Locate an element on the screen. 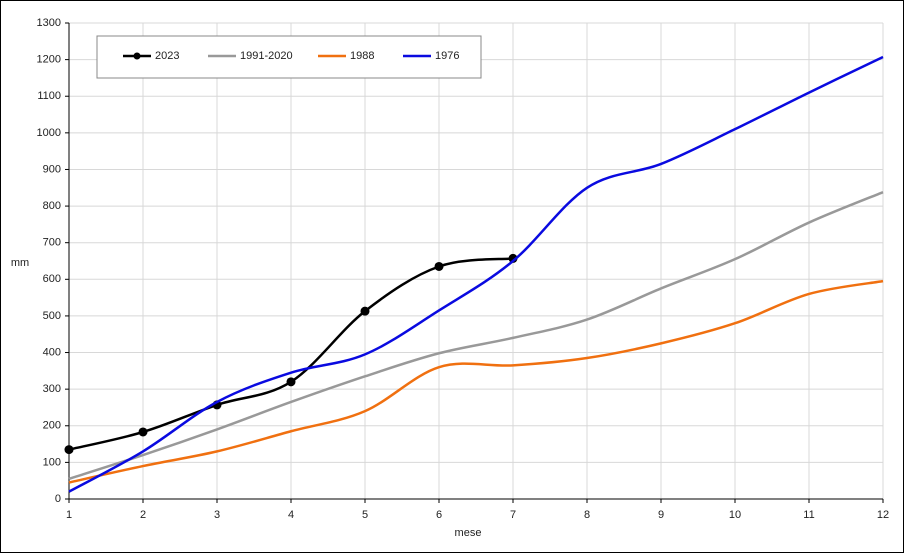 The width and height of the screenshot is (904, 553). legend-label: 1976 is located at coordinates (447, 56).